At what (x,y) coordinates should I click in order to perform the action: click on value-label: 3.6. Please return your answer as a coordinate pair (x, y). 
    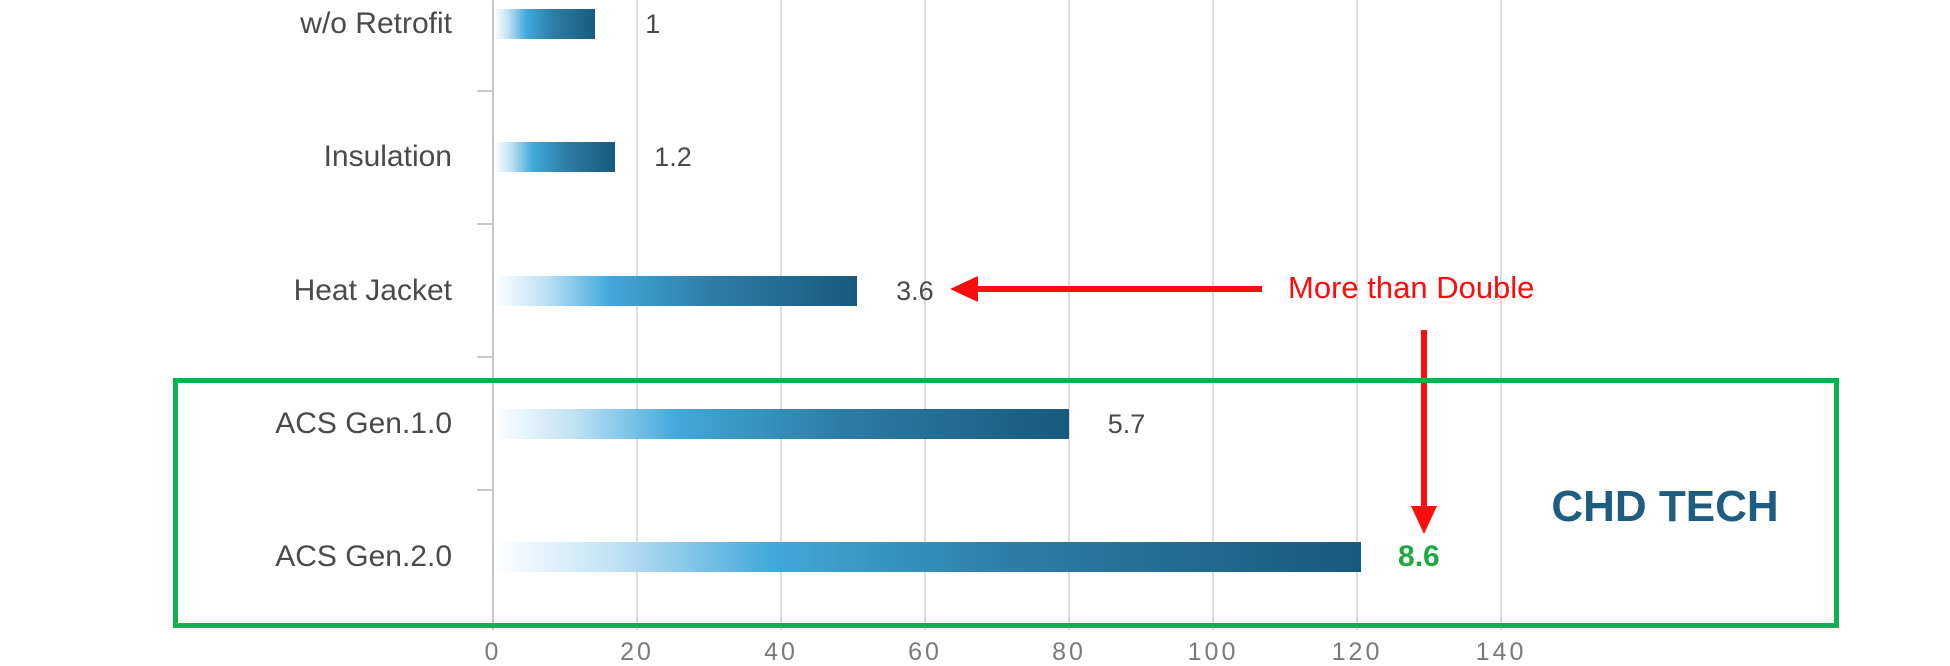
    Looking at the image, I should click on (915, 290).